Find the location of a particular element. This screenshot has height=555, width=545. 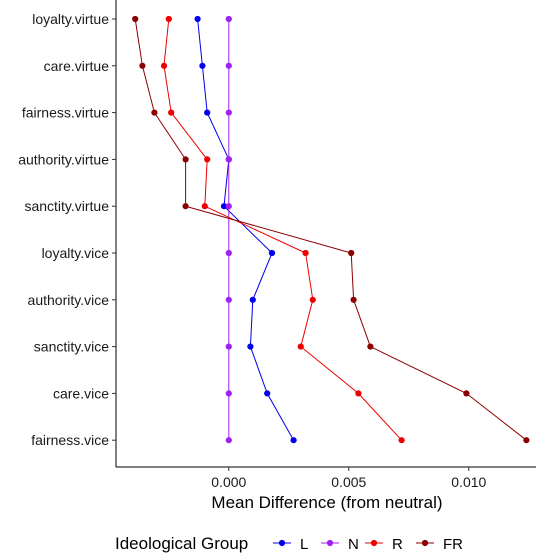

series-line-l is located at coordinates (246, 229).